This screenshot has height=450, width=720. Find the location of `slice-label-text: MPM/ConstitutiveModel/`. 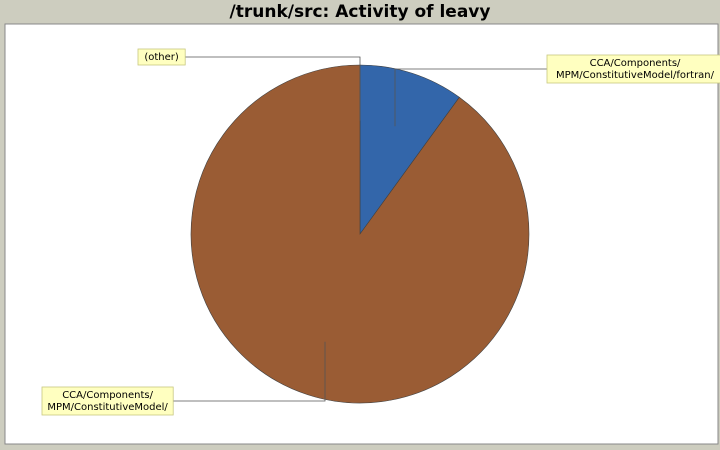

slice-label-text: MPM/ConstitutiveModel/ is located at coordinates (107, 407).